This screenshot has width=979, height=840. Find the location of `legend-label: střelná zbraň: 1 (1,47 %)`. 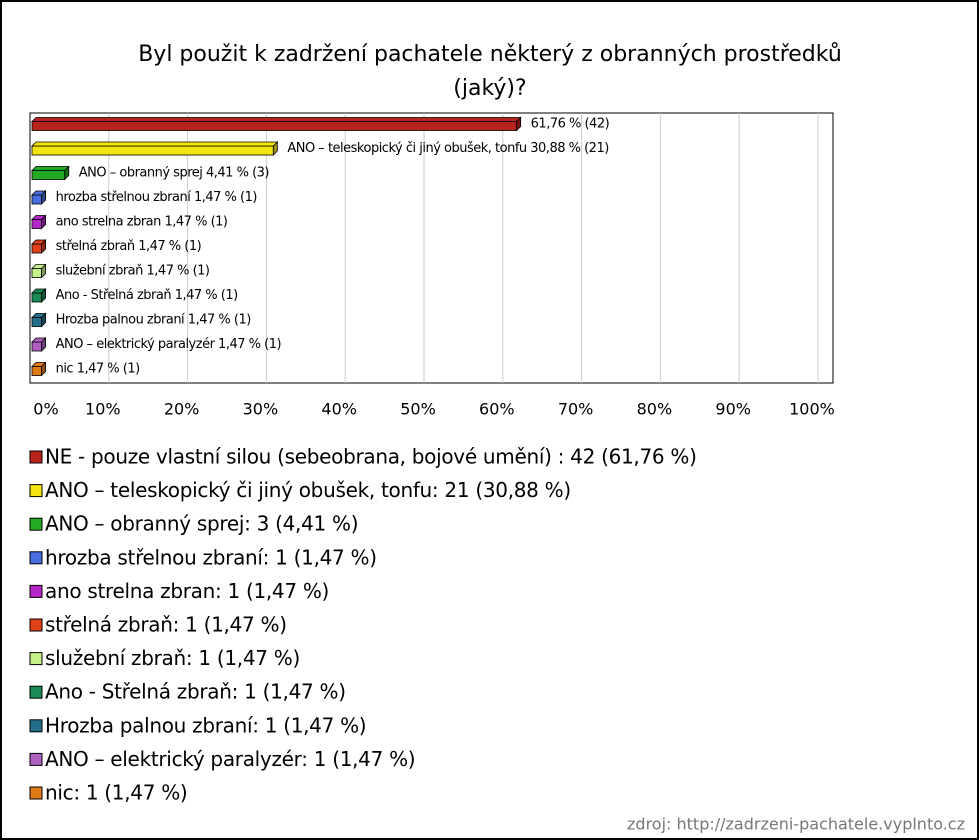

legend-label: střelná zbraň: 1 (1,47 %) is located at coordinates (166, 625).